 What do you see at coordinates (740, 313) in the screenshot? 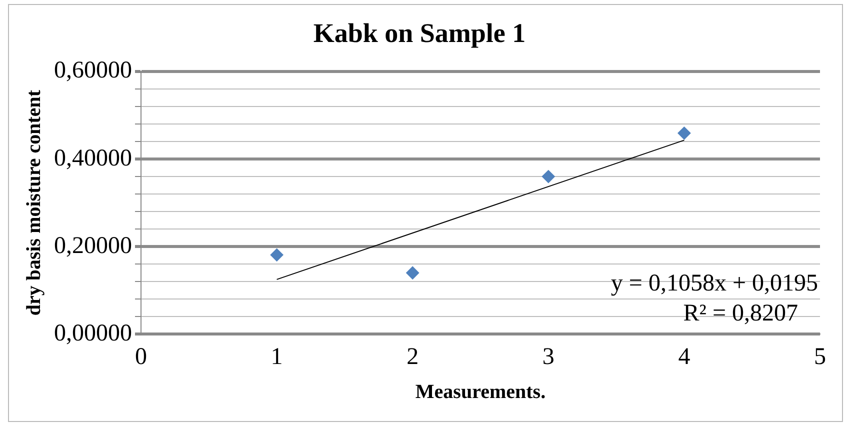
I see `annotation: R² = 0,8207` at bounding box center [740, 313].